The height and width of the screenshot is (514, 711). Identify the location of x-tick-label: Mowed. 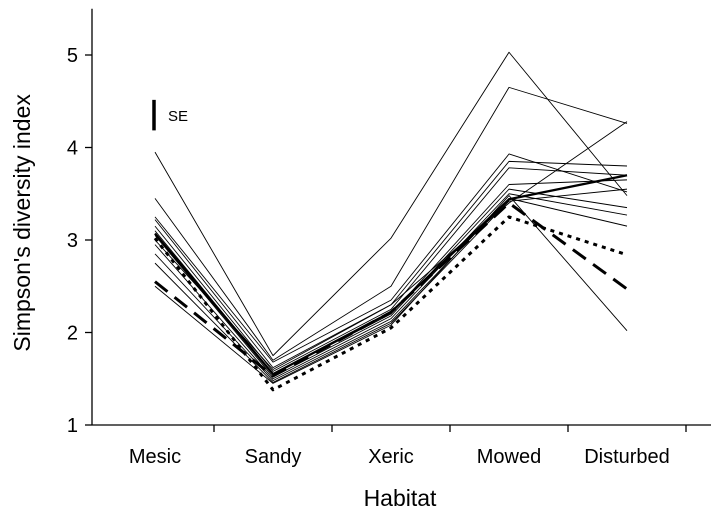
(509, 457).